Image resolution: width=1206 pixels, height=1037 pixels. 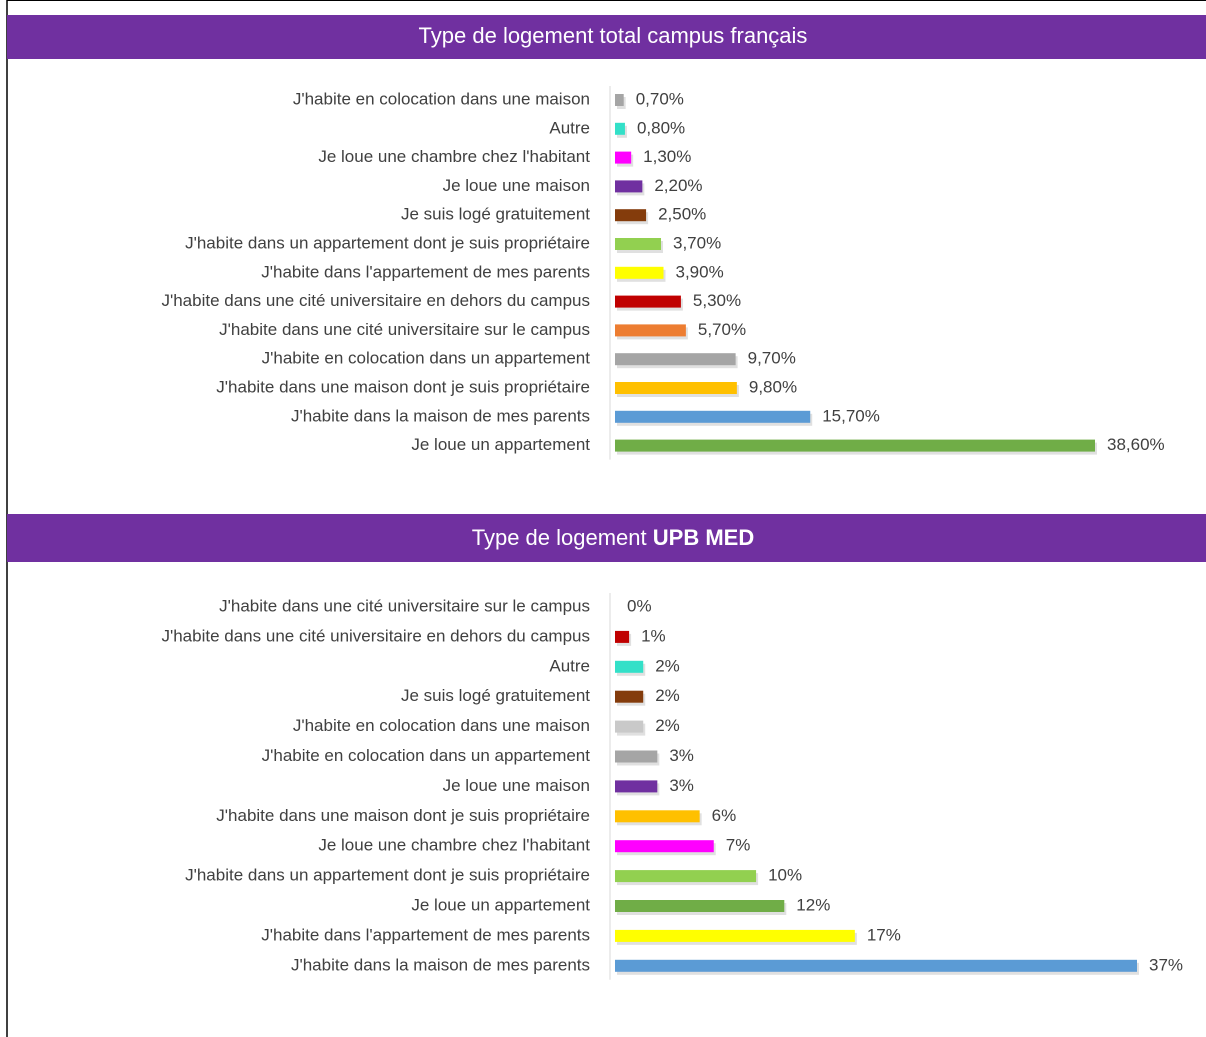 What do you see at coordinates (613, 35) in the screenshot?
I see `chart-title: Type de logement total campus français` at bounding box center [613, 35].